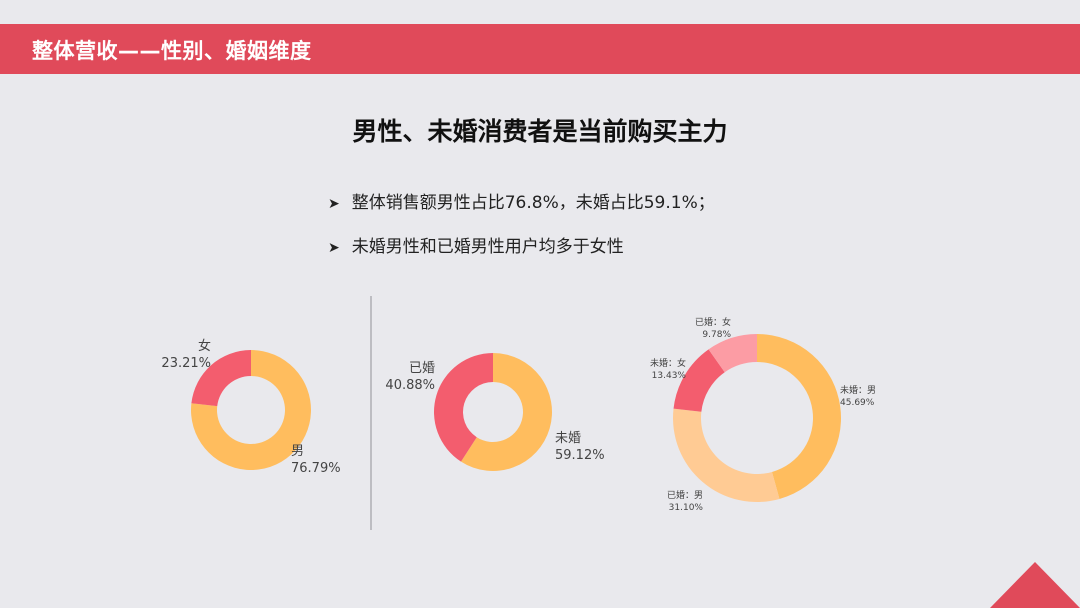 The height and width of the screenshot is (608, 1080). Describe the element at coordinates (568, 438) in the screenshot. I see `slice-label: 未婚` at that location.